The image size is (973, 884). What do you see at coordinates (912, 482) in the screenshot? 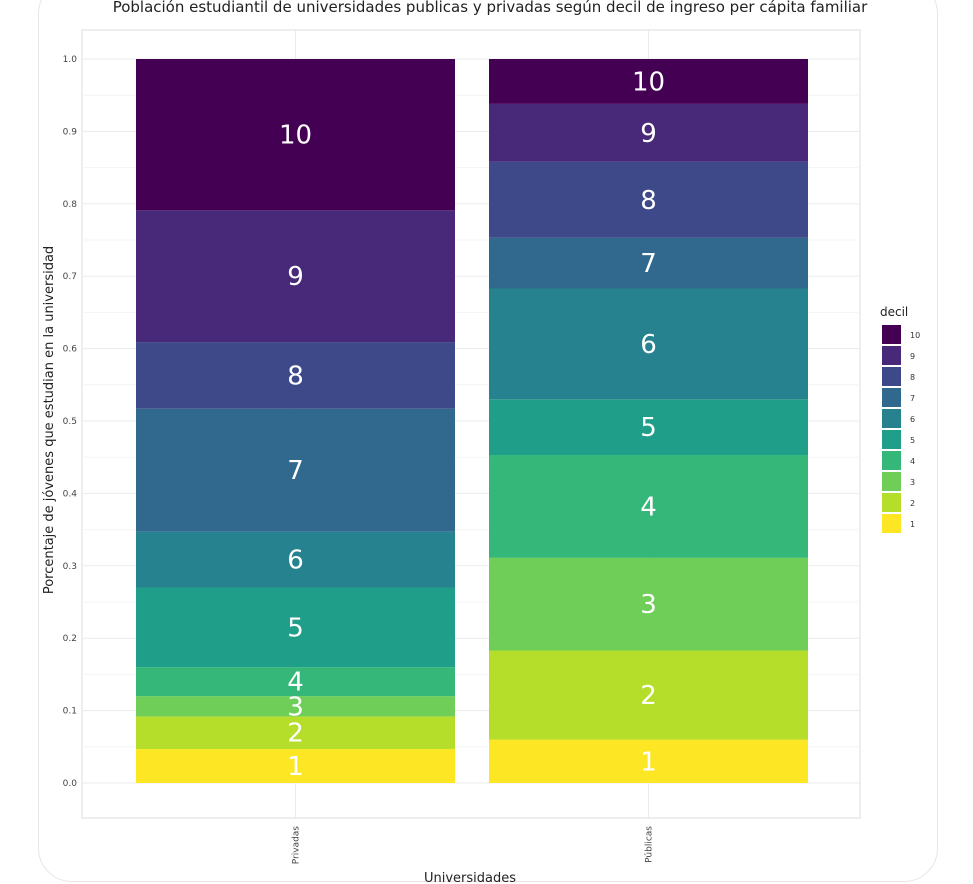
I see `legend-label: 3` at bounding box center [912, 482].